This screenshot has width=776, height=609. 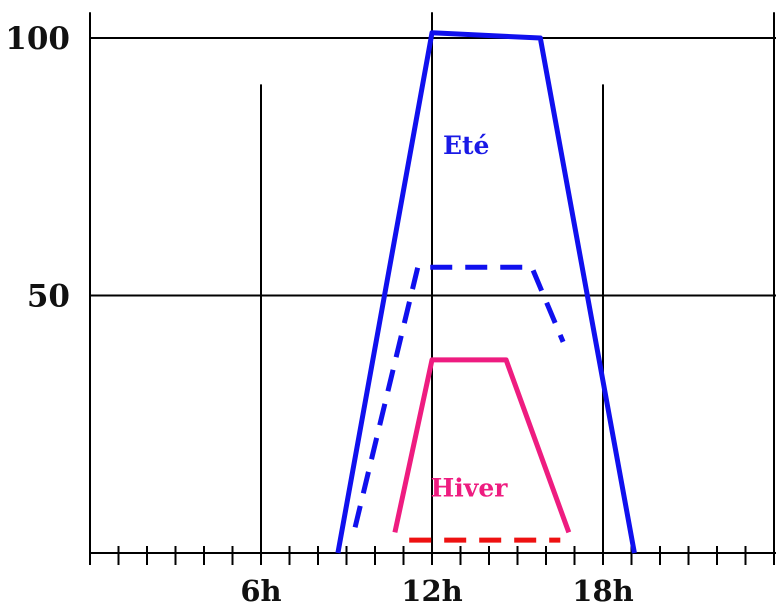 What do you see at coordinates (37, 39) in the screenshot?
I see `y-tick-label-100: 100` at bounding box center [37, 39].